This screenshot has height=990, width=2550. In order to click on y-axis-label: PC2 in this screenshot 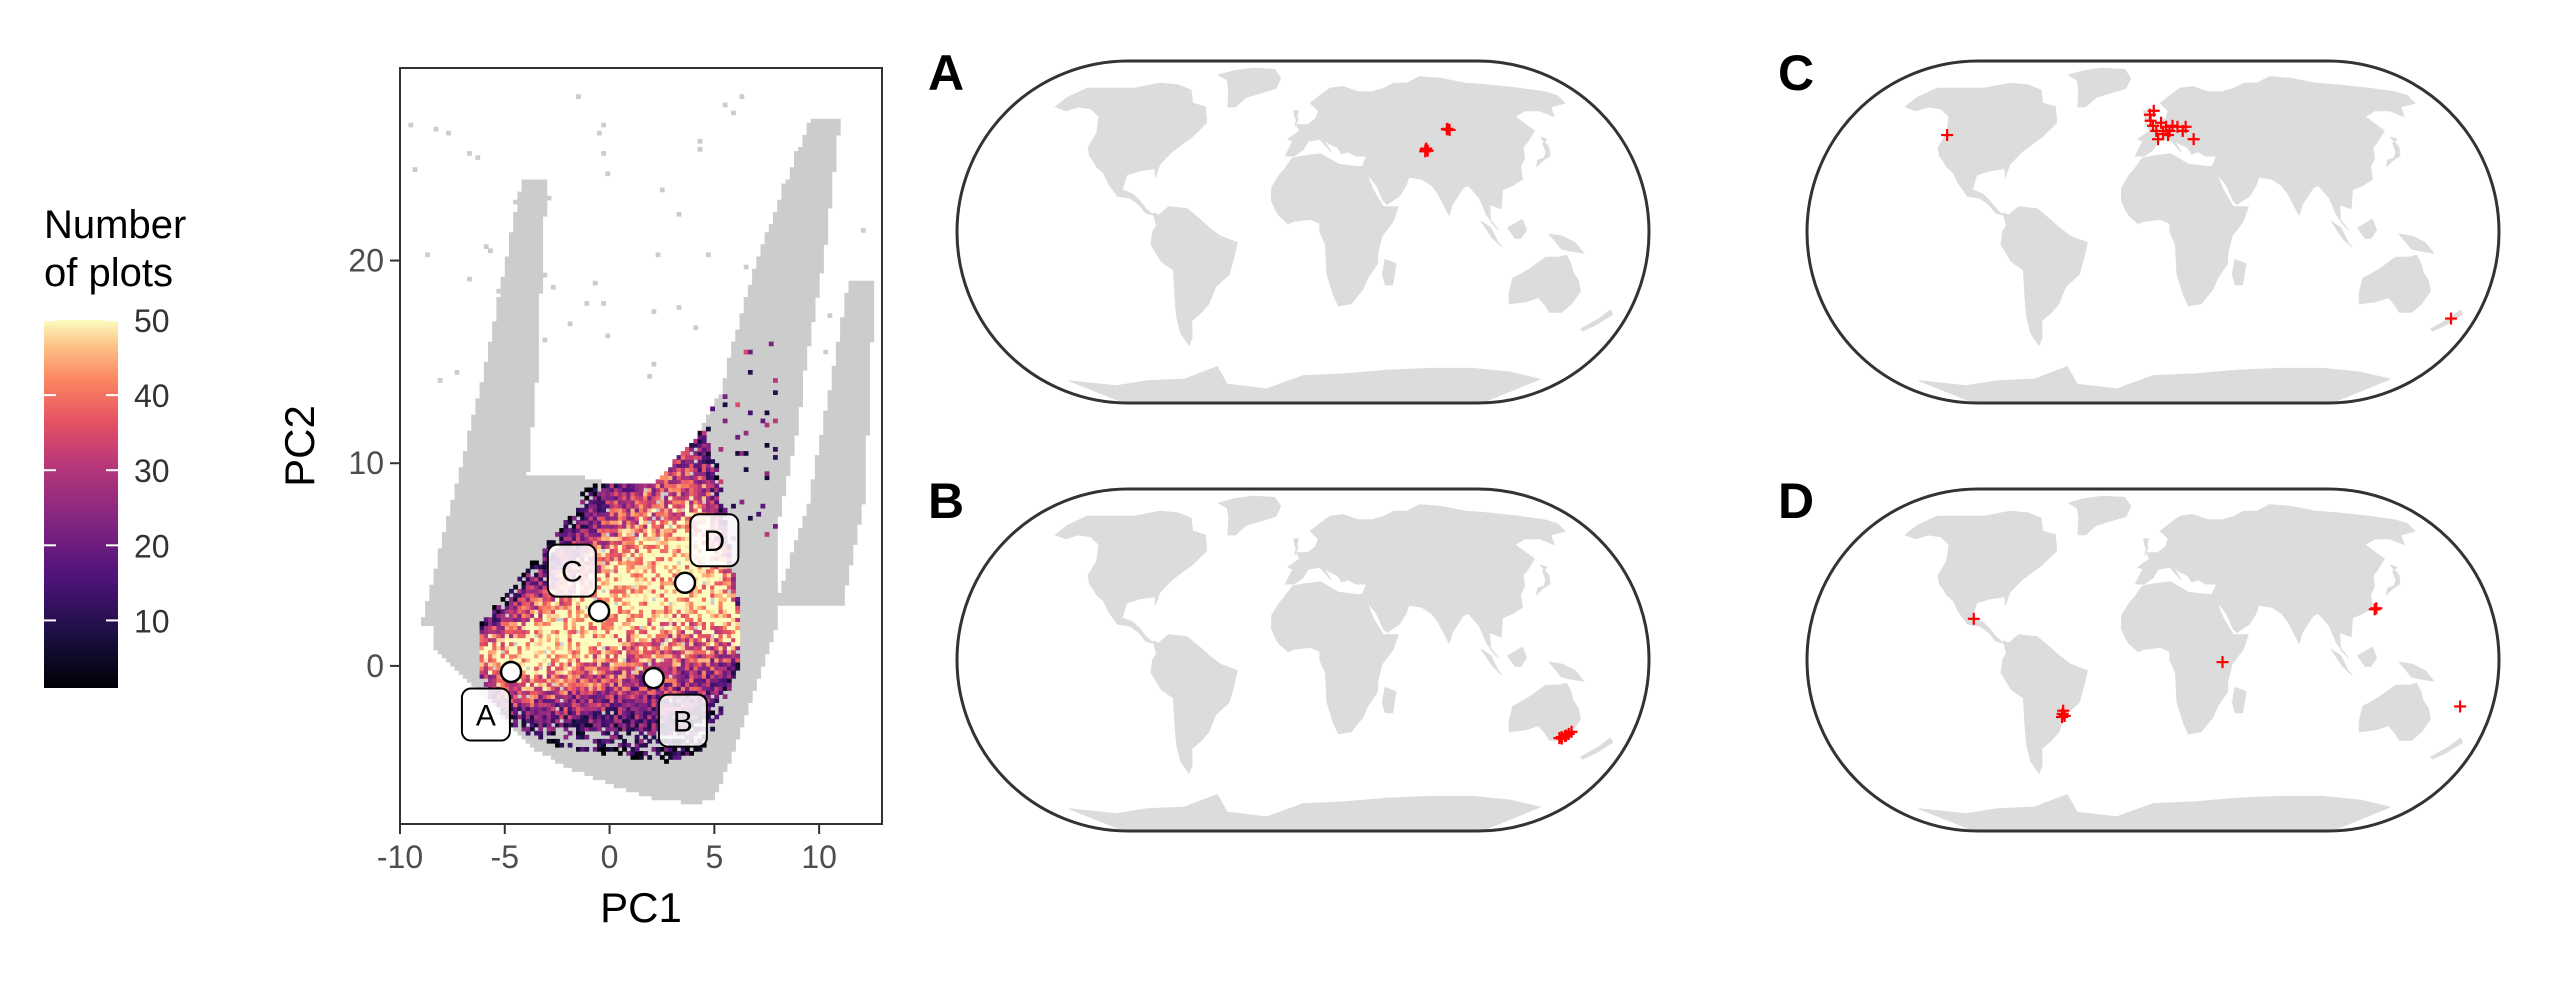, I will do `click(299, 446)`.